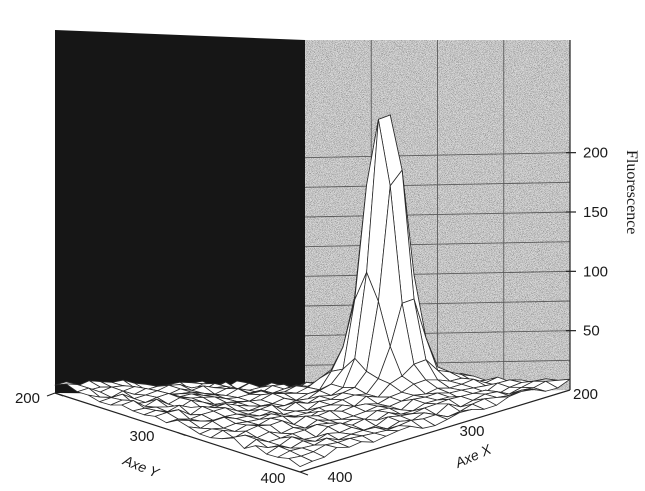  Describe the element at coordinates (300, 461) in the screenshot. I see `surface-cell` at that location.